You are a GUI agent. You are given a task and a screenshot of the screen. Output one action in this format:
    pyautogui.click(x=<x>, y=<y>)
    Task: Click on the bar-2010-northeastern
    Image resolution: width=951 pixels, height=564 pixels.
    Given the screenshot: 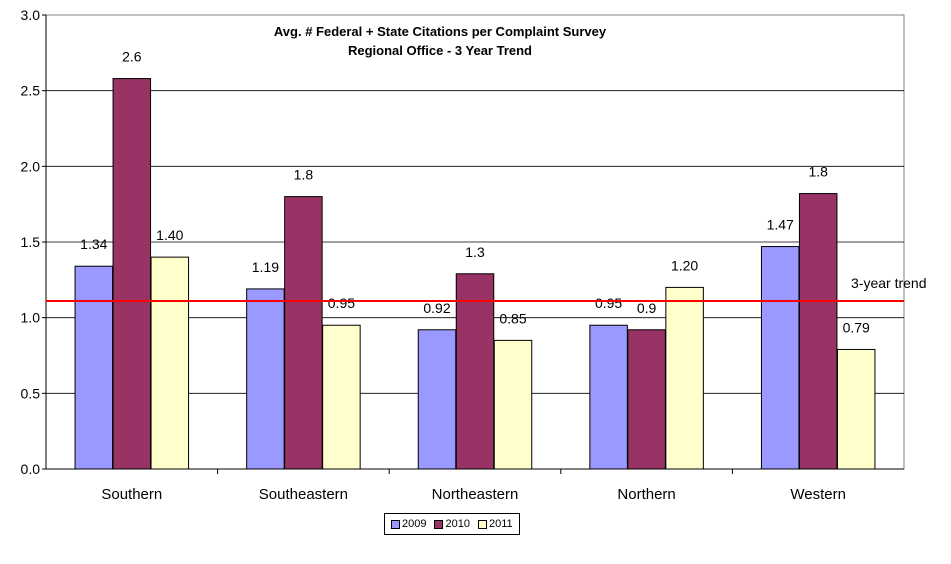 What is the action you would take?
    pyautogui.click(x=475, y=371)
    